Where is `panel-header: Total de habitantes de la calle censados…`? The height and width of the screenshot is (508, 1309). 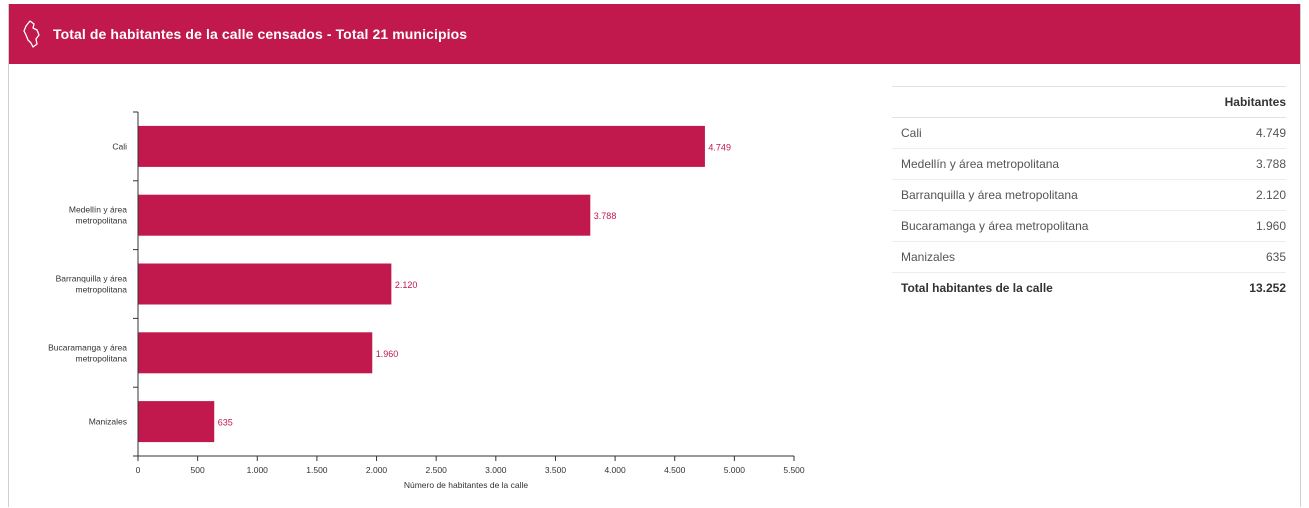 panel-header: Total de habitantes de la calle censados… is located at coordinates (654, 34).